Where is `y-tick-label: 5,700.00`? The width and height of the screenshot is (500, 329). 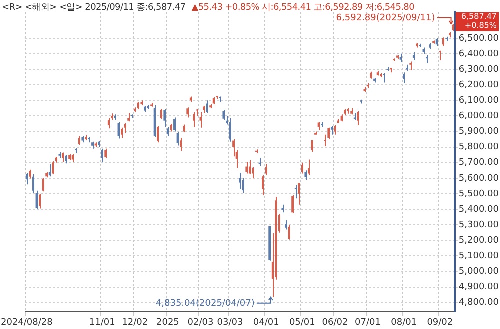
y-tick-label: 5,700.00 is located at coordinates (479, 163).